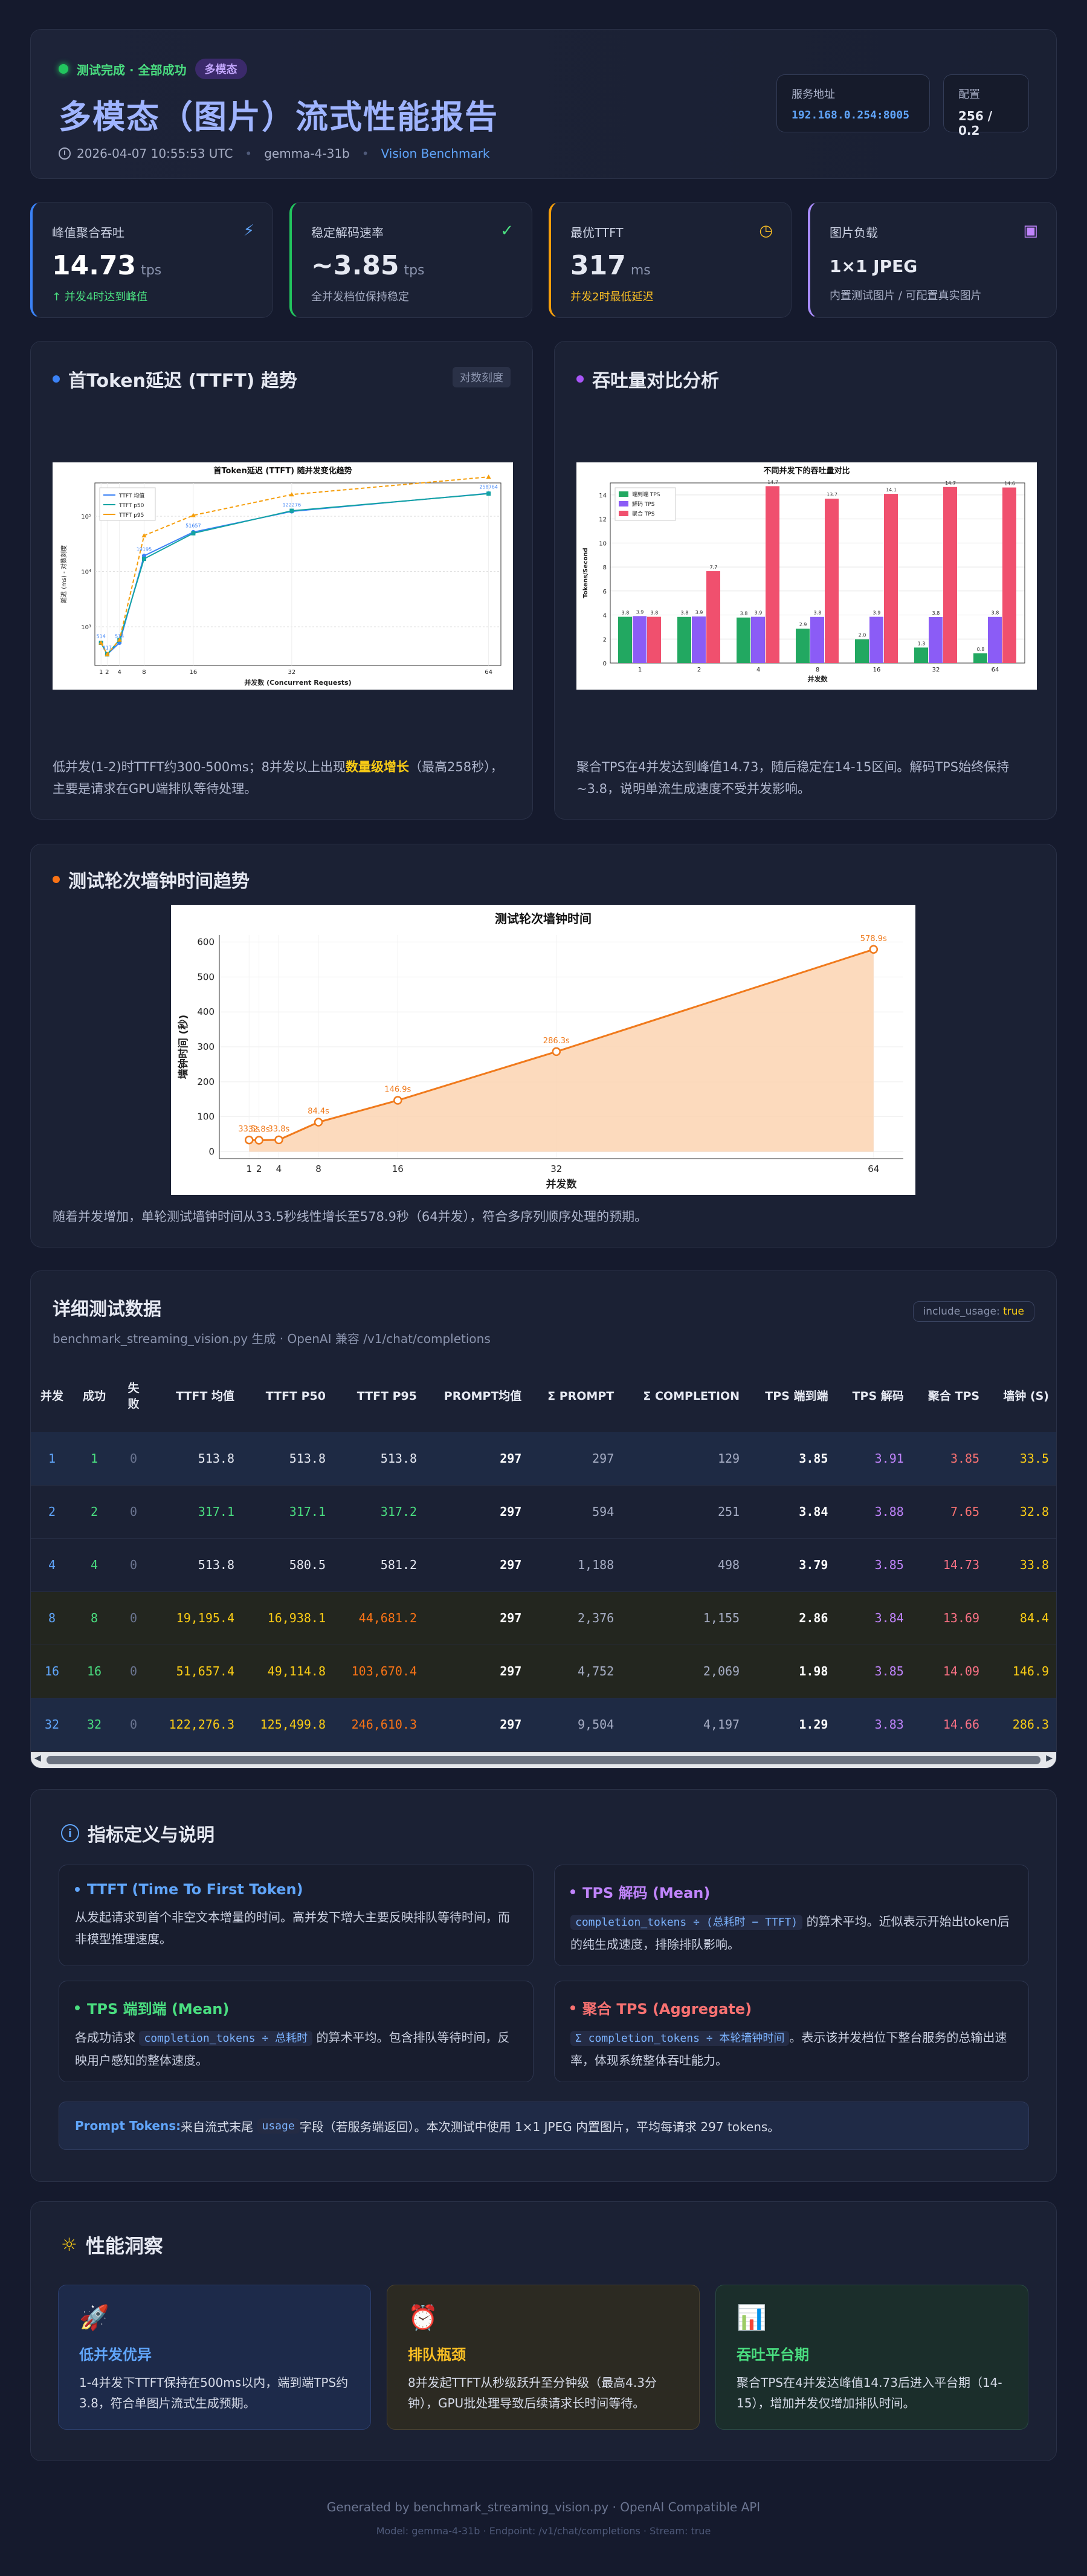 The height and width of the screenshot is (2576, 1087). Describe the element at coordinates (107, 648) in the screenshot. I see `point-label: 317` at that location.